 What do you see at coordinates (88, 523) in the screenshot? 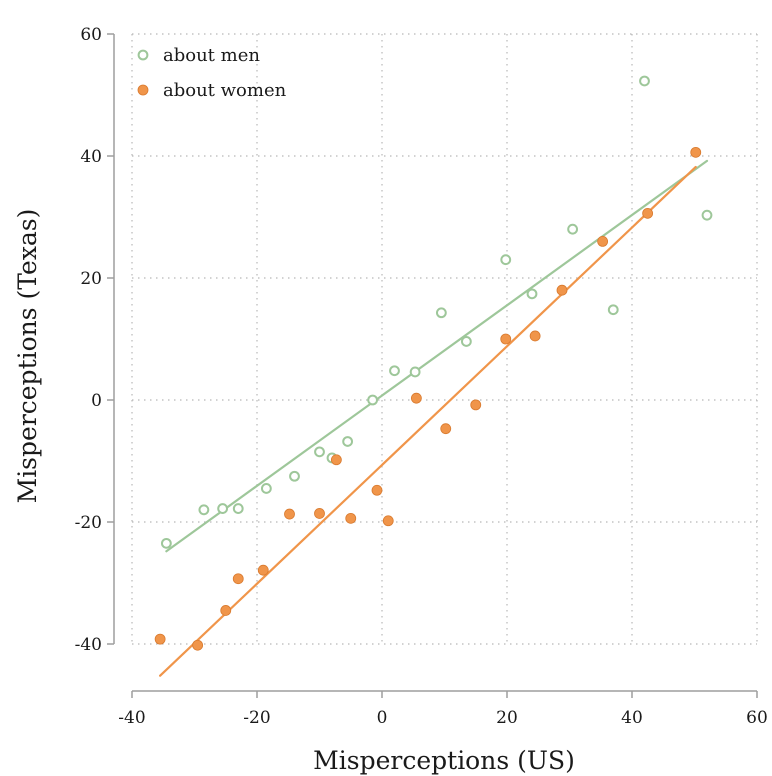
I see `y-tick-label: -20` at bounding box center [88, 523].